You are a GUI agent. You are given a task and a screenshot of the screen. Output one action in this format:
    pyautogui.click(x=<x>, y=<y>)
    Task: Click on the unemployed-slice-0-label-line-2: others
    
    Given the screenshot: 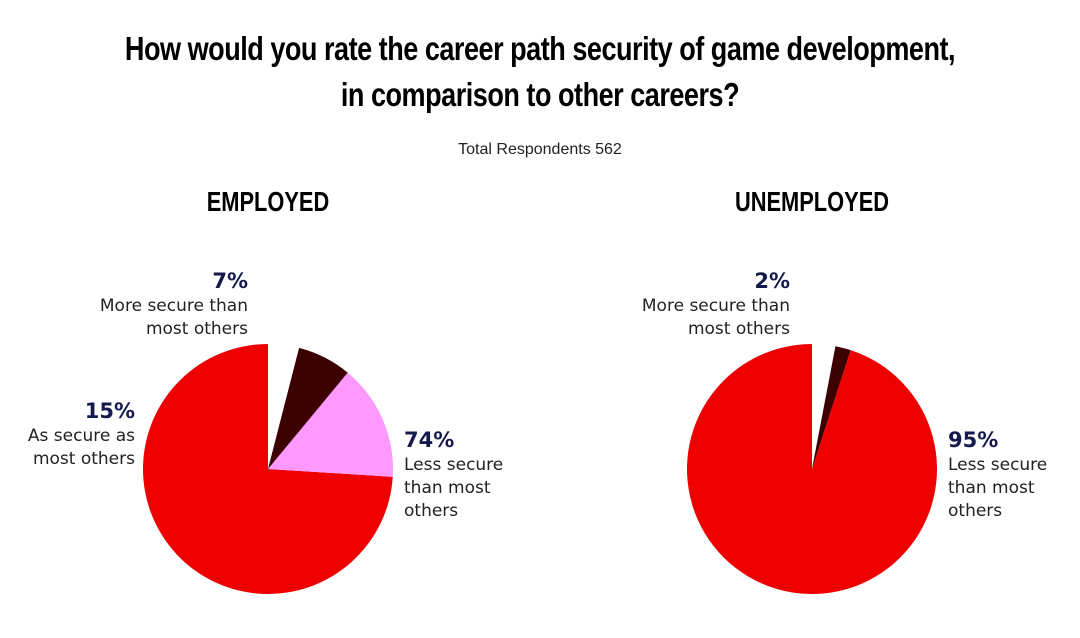 What is the action you would take?
    pyautogui.click(x=975, y=511)
    